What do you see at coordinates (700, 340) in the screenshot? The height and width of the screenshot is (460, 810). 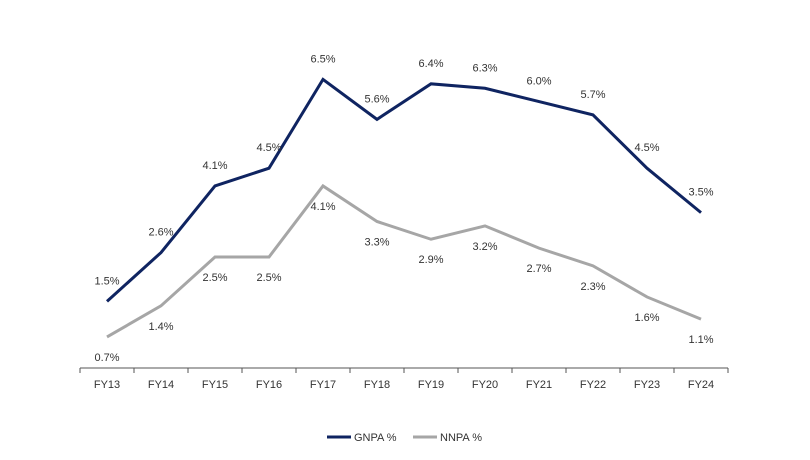 I see `data-label: 1.1%` at bounding box center [700, 340].